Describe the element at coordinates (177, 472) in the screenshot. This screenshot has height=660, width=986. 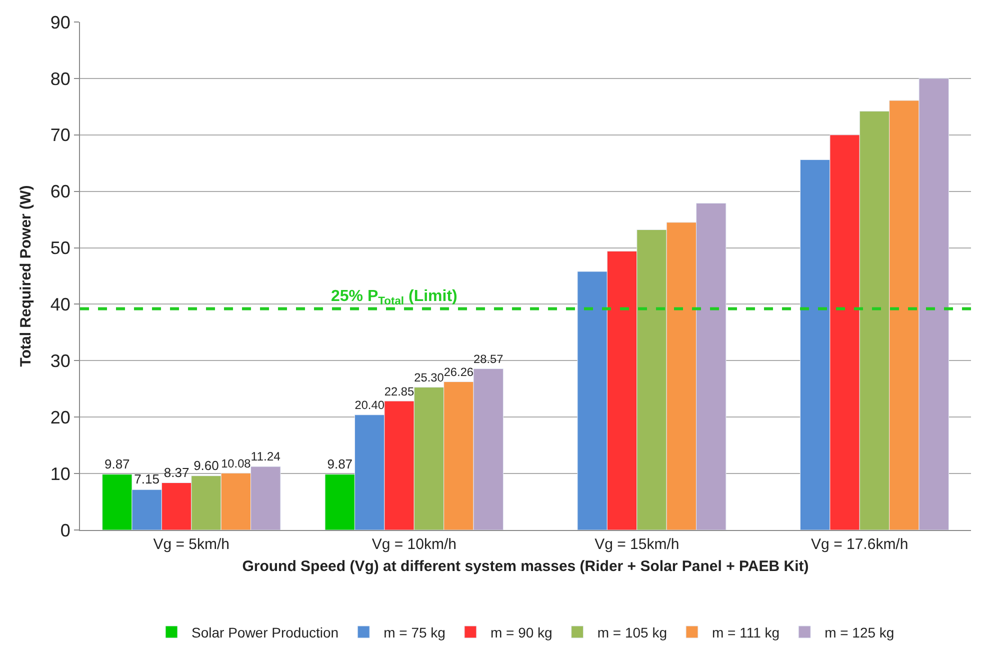
I see `data-label: 8.37` at that location.